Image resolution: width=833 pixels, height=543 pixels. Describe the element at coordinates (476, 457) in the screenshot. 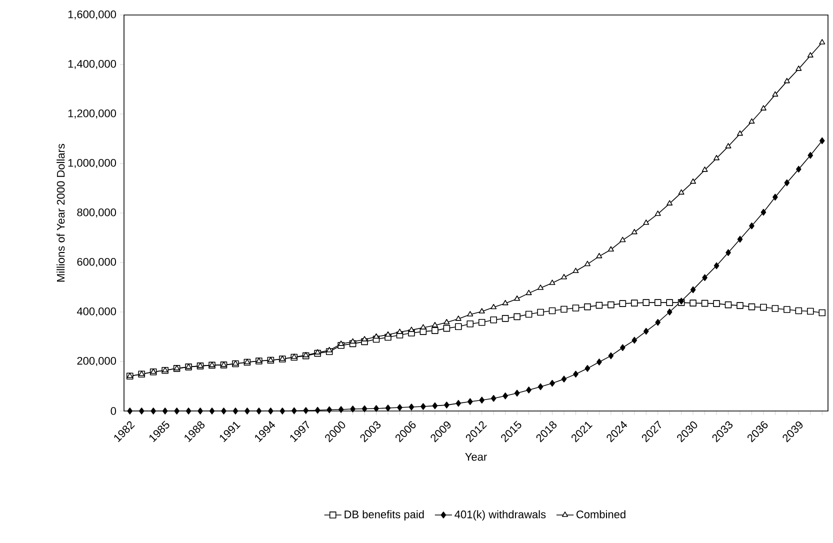

I see `x-axis-title: Year` at that location.